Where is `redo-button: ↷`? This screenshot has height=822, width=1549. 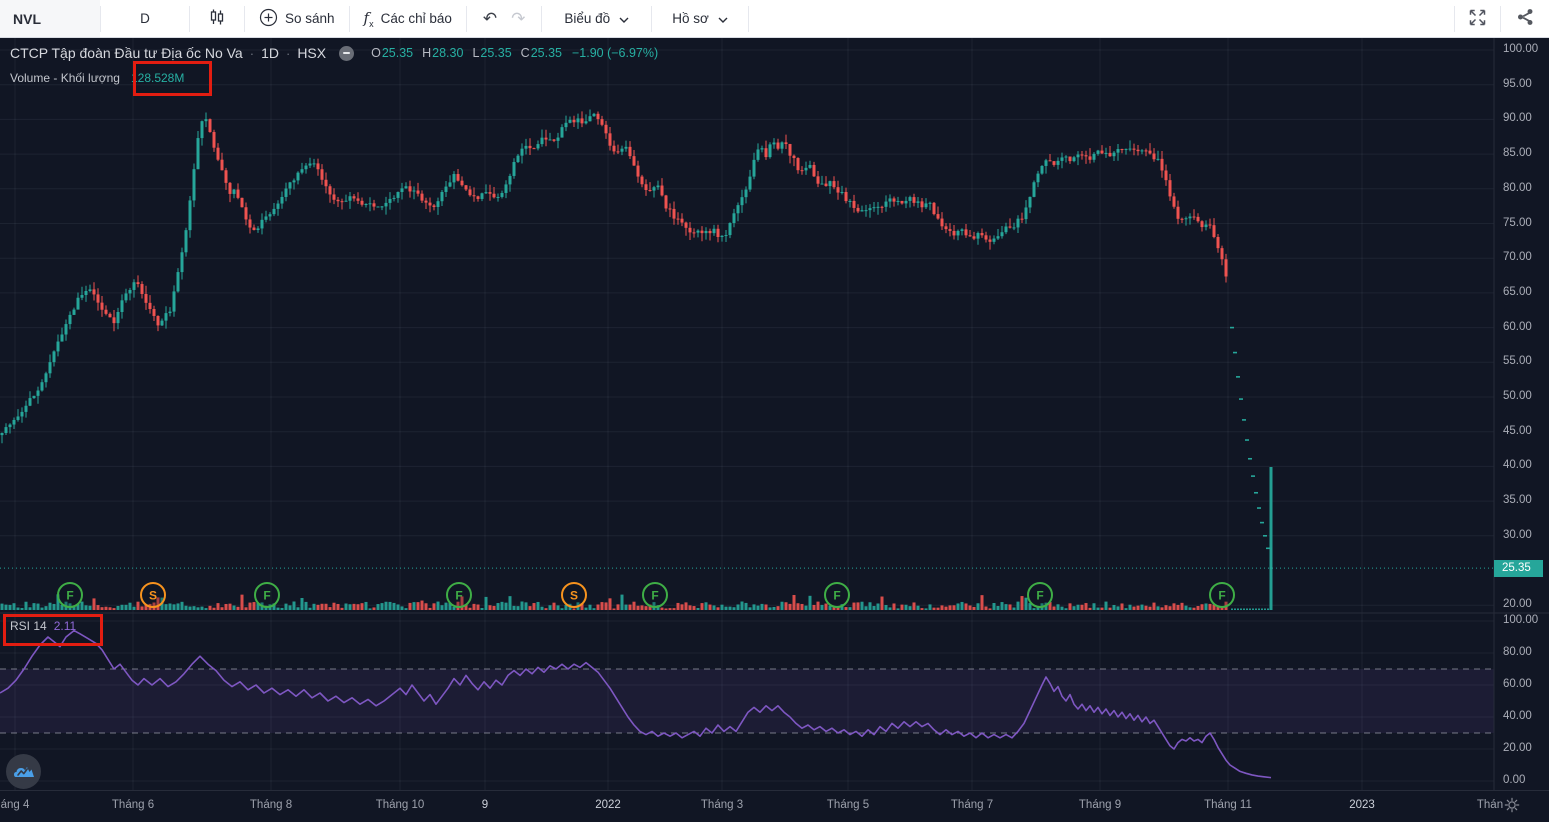
redo-button: ↷ is located at coordinates (524, 18).